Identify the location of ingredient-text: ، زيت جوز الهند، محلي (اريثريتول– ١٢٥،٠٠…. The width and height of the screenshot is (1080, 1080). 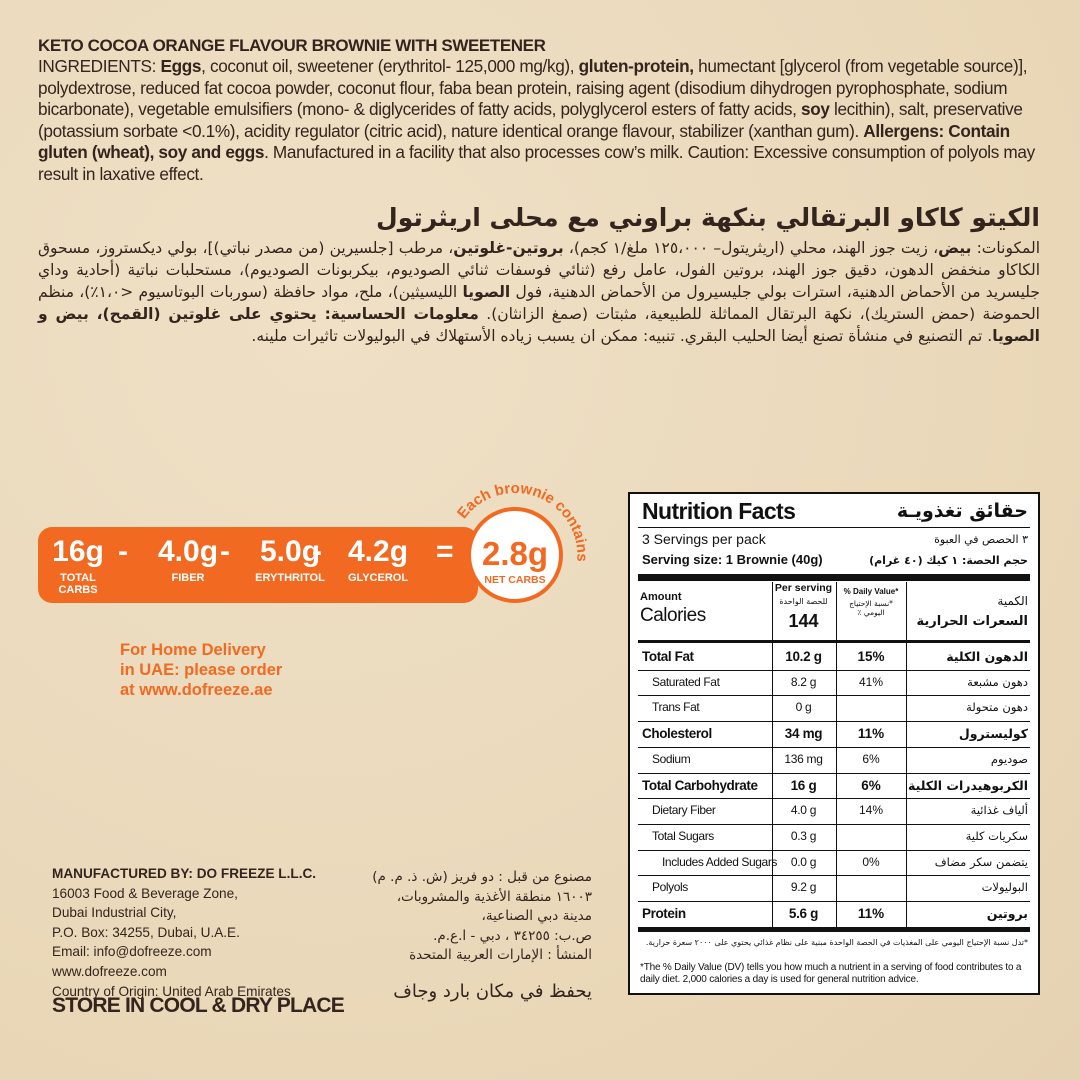
(751, 248).